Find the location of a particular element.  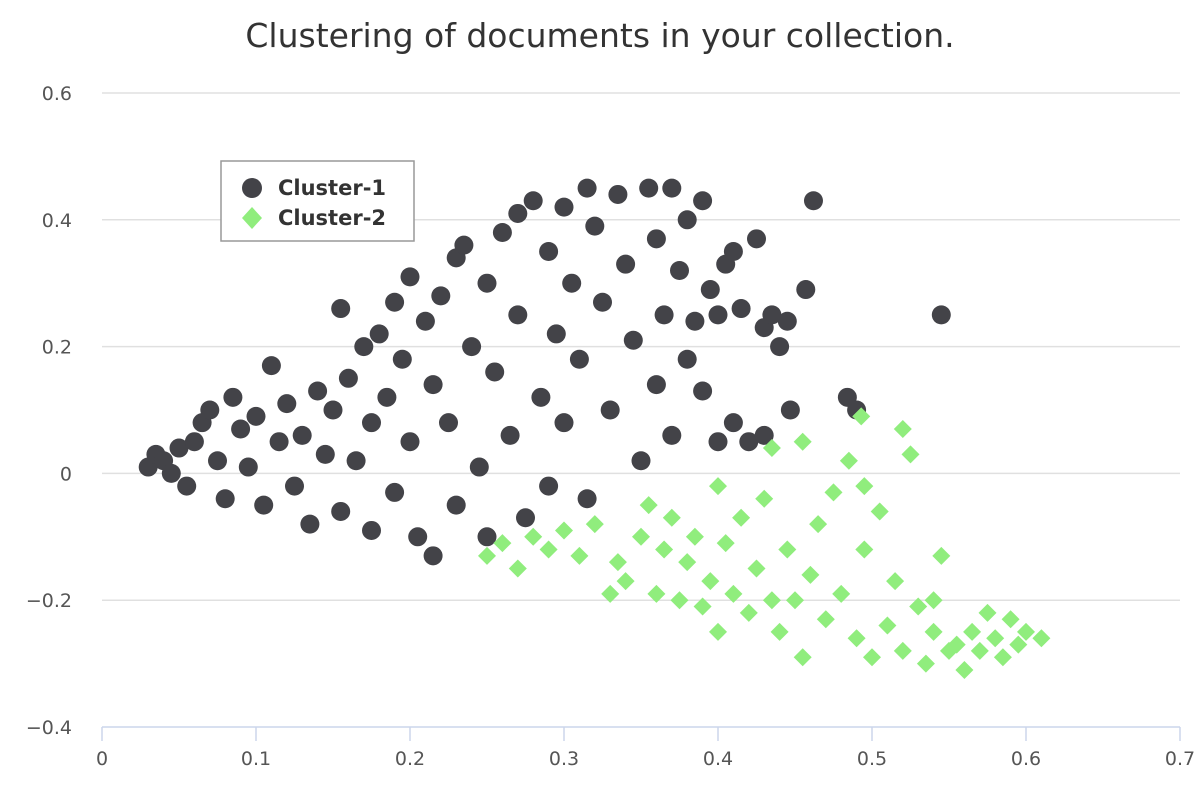

legend-label-cluster-2: Cluster-2 is located at coordinates (332, 218).